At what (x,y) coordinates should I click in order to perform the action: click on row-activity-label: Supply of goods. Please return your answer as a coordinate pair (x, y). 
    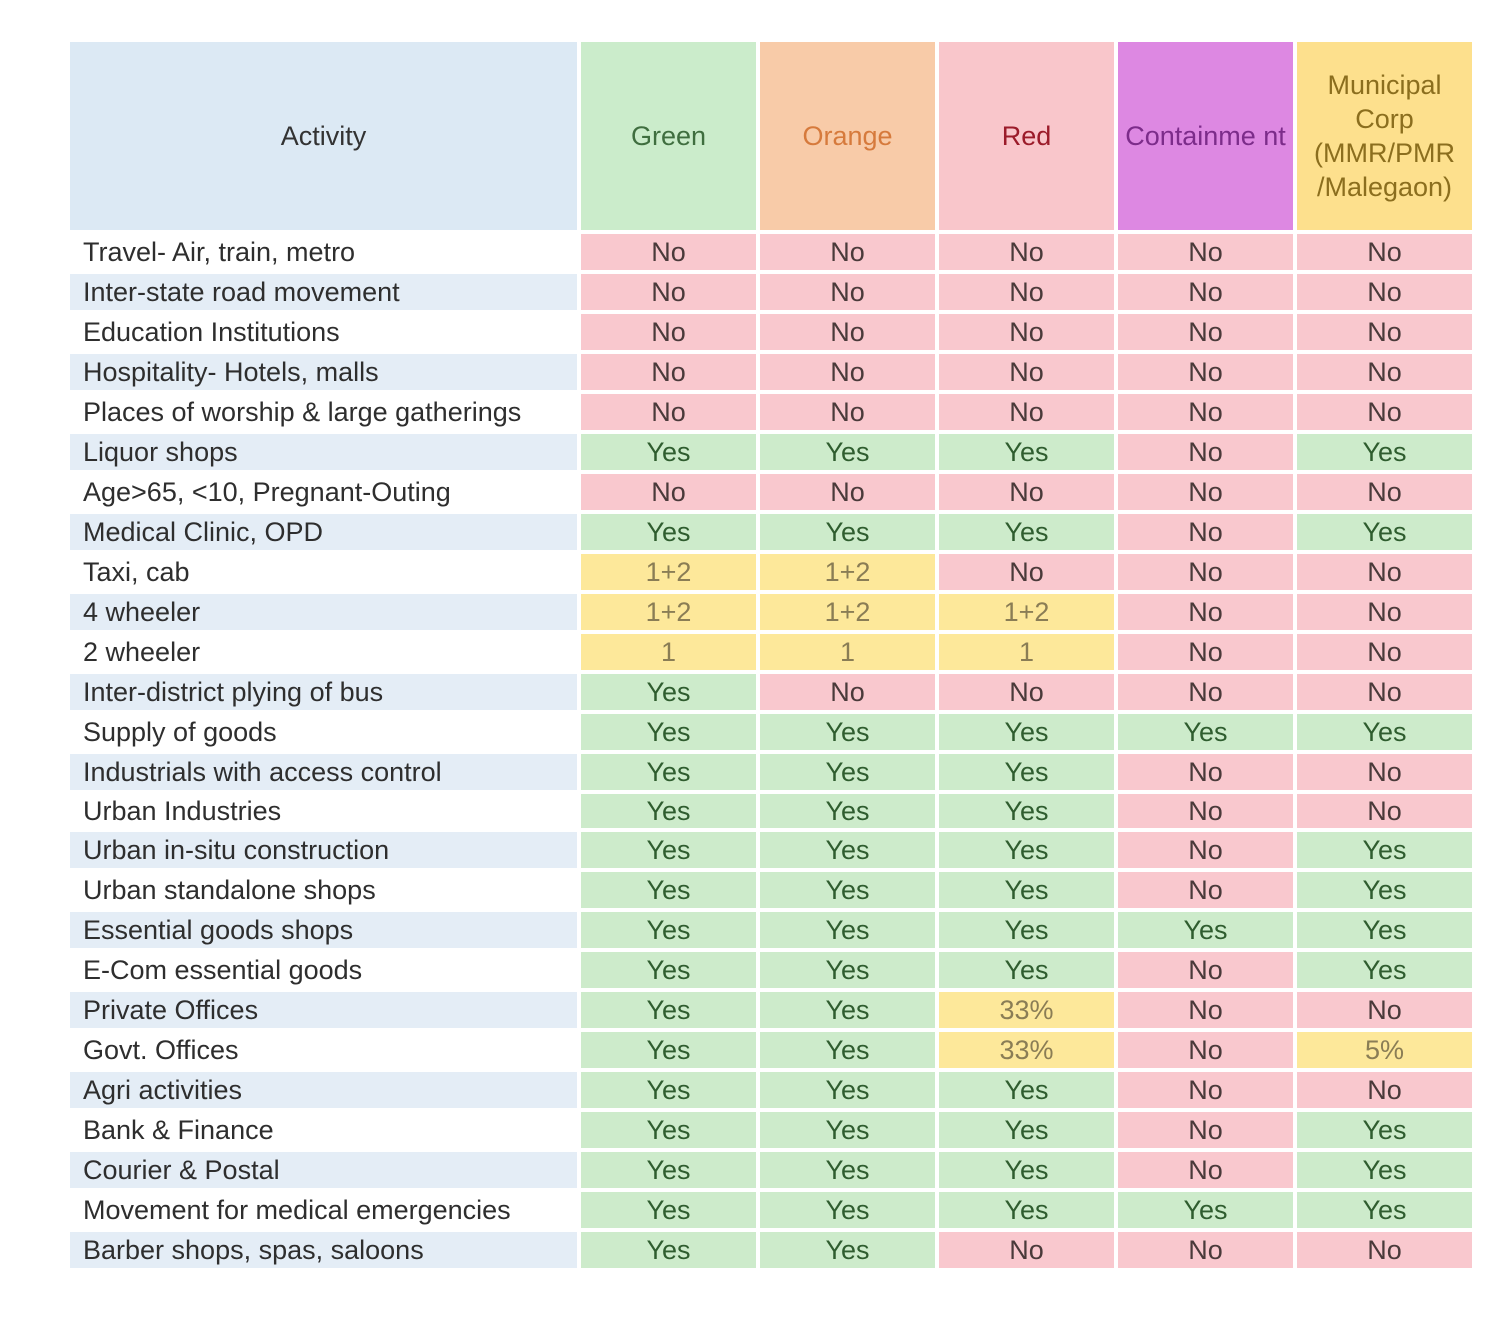
    Looking at the image, I should click on (323, 732).